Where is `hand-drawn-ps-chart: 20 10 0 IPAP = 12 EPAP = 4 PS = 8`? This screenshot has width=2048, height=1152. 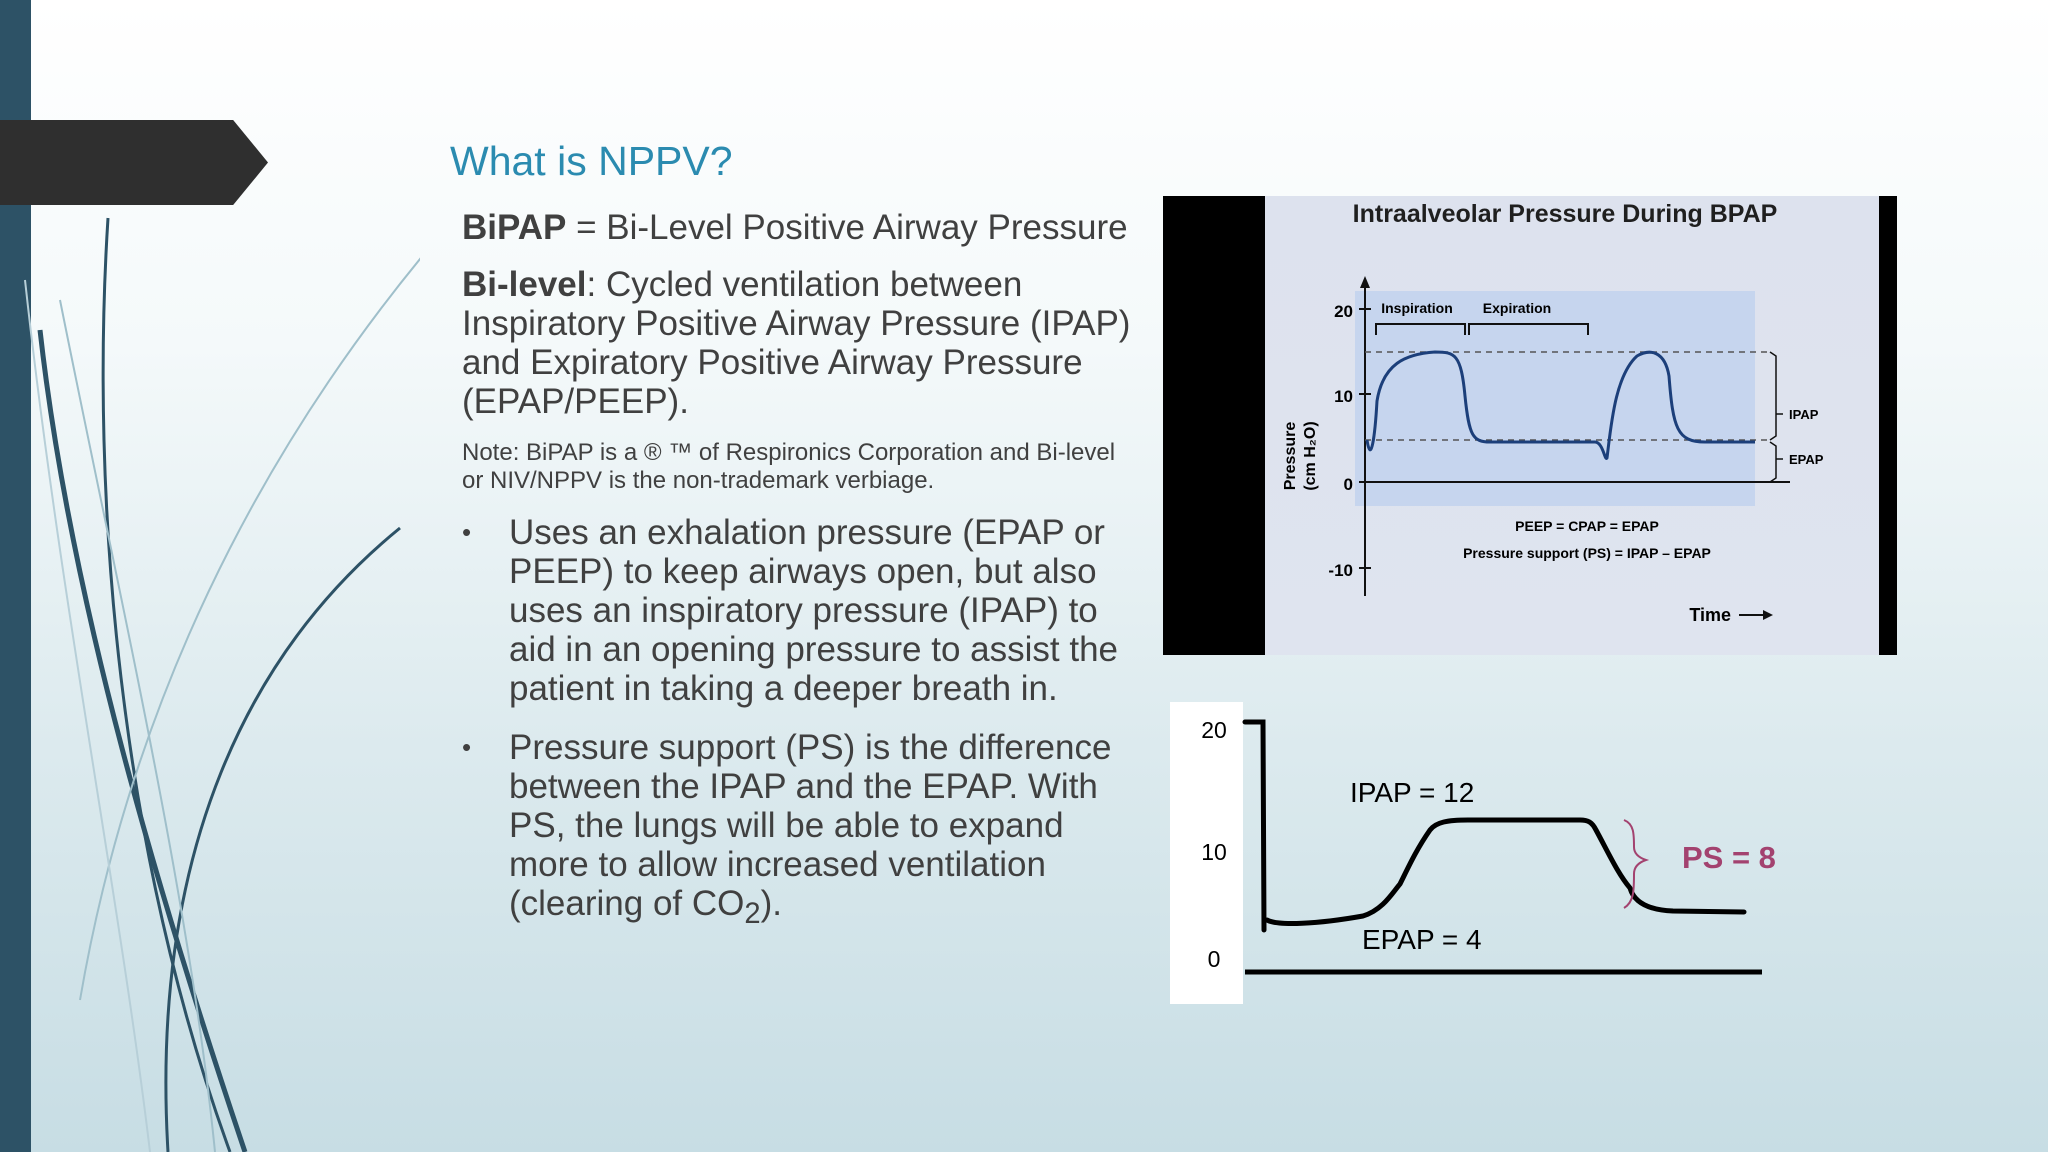
hand-drawn-ps-chart: 20 10 0 IPAP = 12 EPAP = 4 PS = 8 is located at coordinates (1473, 853).